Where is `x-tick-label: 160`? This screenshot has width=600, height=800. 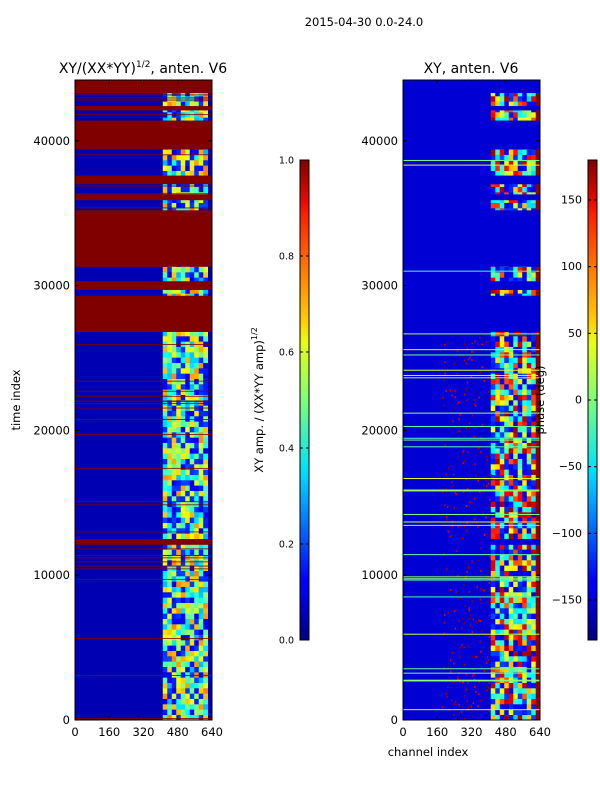
x-tick-label: 160 is located at coordinates (109, 732).